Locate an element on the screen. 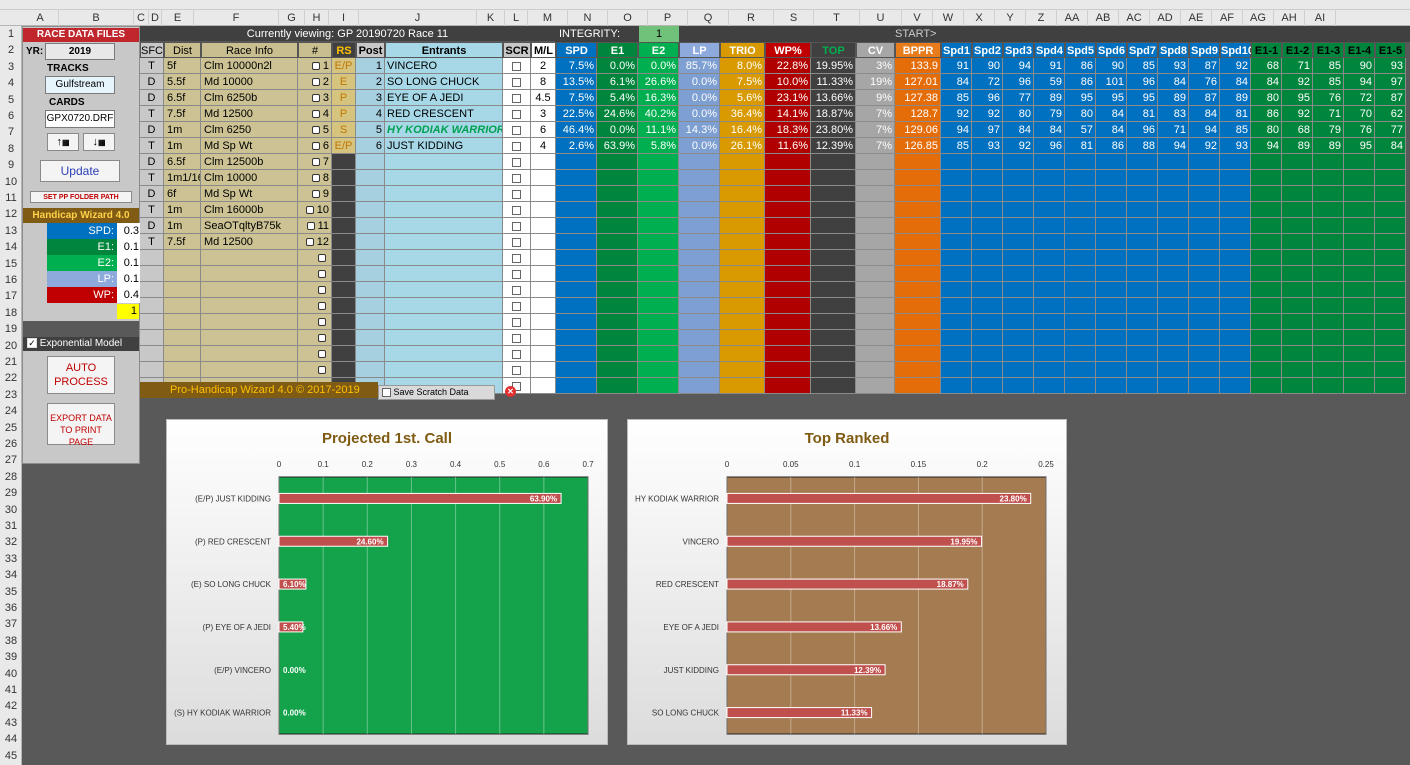  row-header: 40 is located at coordinates (11, 673).